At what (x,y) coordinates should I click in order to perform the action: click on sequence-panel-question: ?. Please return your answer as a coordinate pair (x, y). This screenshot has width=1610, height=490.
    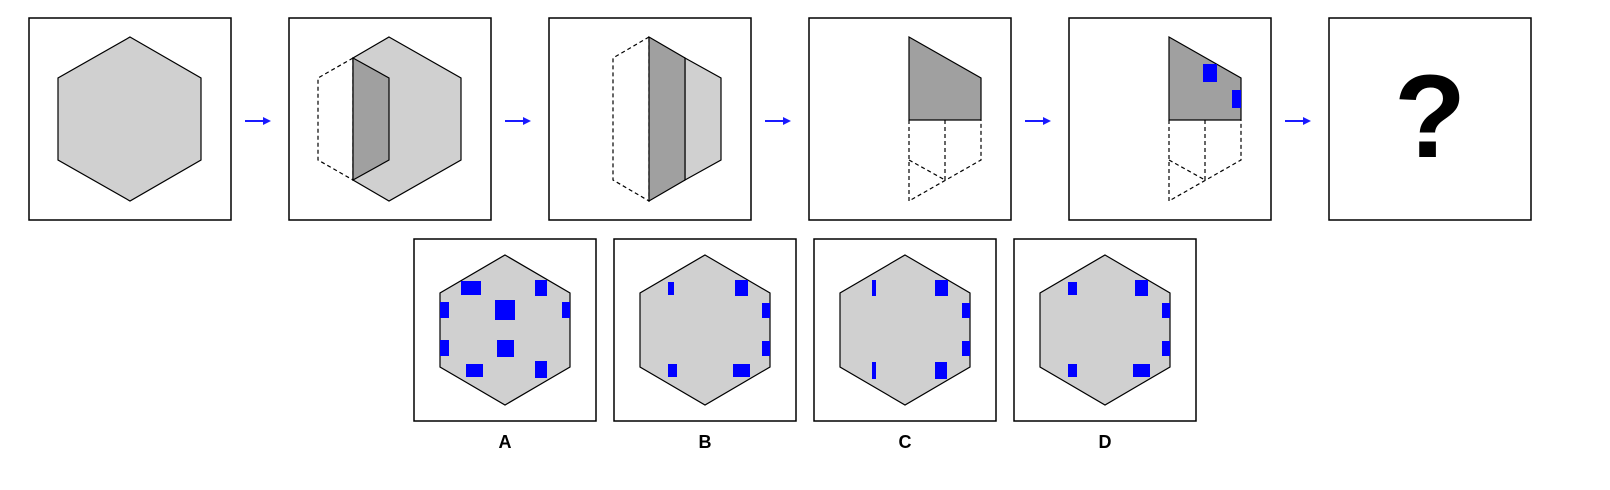
    Looking at the image, I should click on (1430, 119).